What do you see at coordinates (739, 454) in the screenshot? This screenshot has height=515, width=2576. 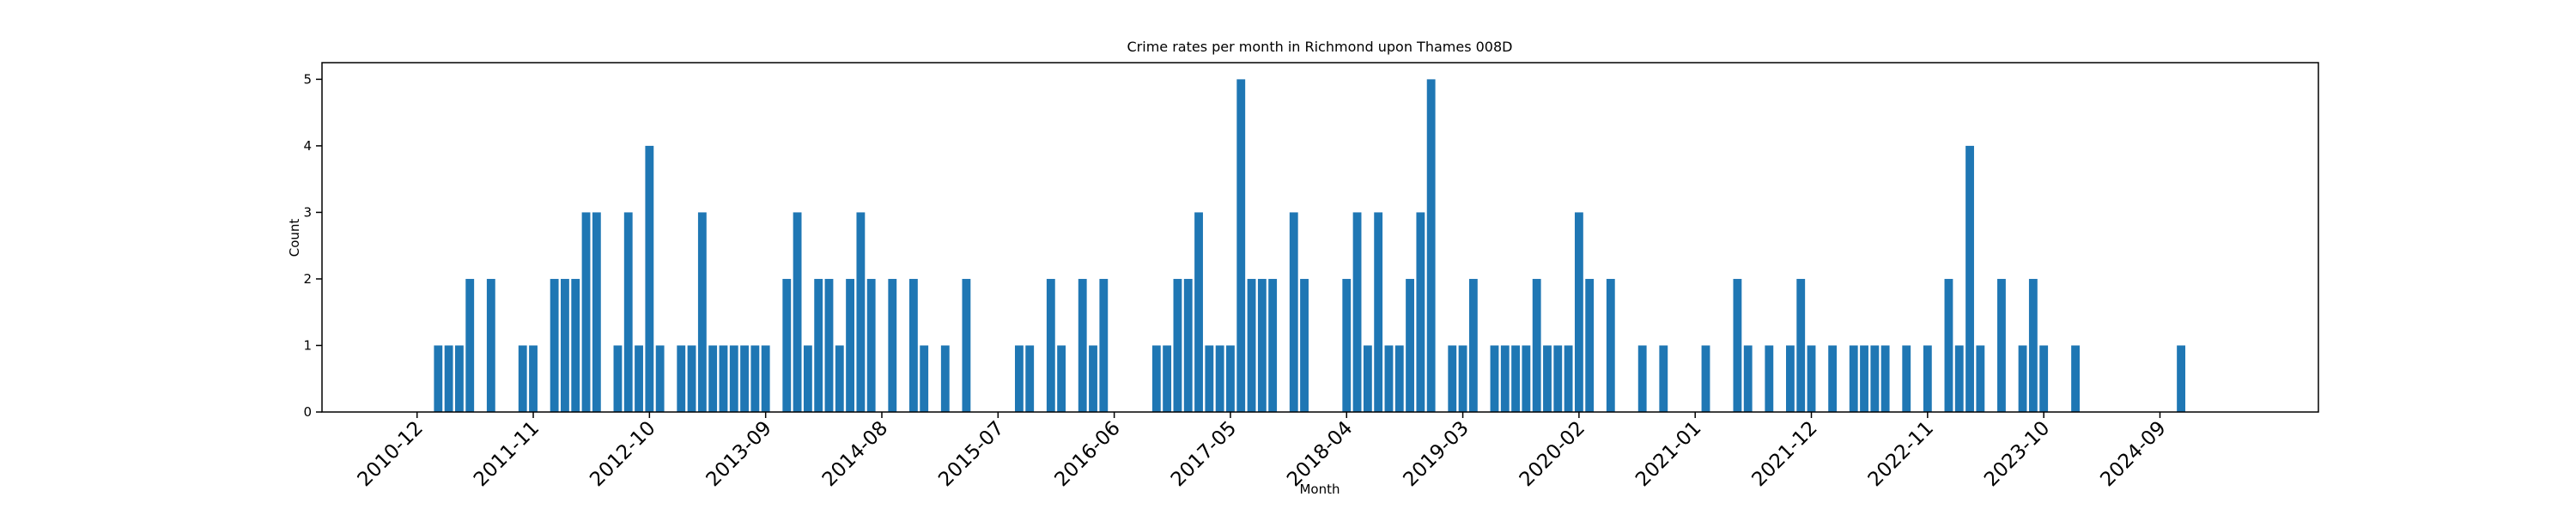 I see `x-tick-label: 2013-09` at bounding box center [739, 454].